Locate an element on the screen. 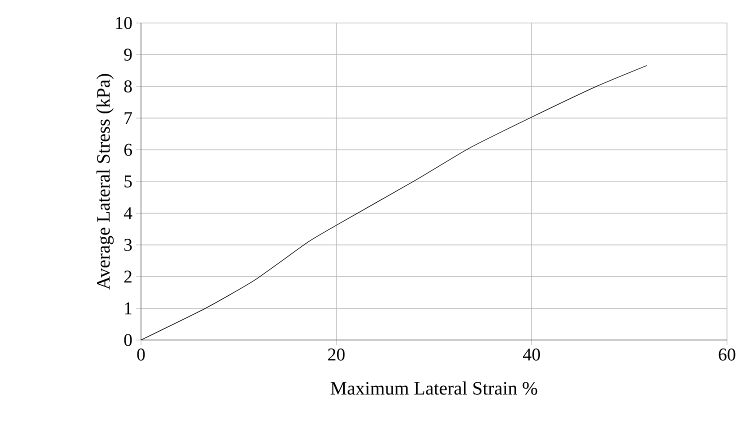  x-tick-label: 20 is located at coordinates (336, 354).